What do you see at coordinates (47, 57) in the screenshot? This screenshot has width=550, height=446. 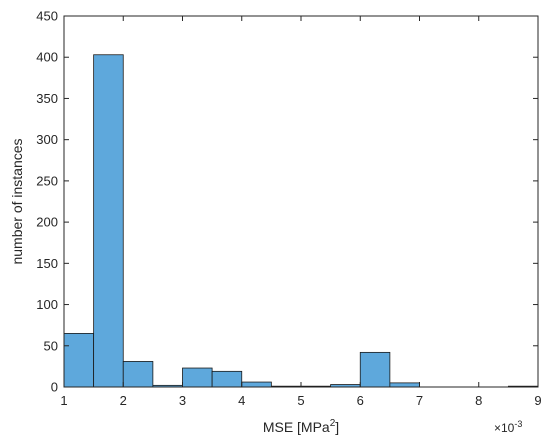 I see `y-tick-label: 400` at bounding box center [47, 57].